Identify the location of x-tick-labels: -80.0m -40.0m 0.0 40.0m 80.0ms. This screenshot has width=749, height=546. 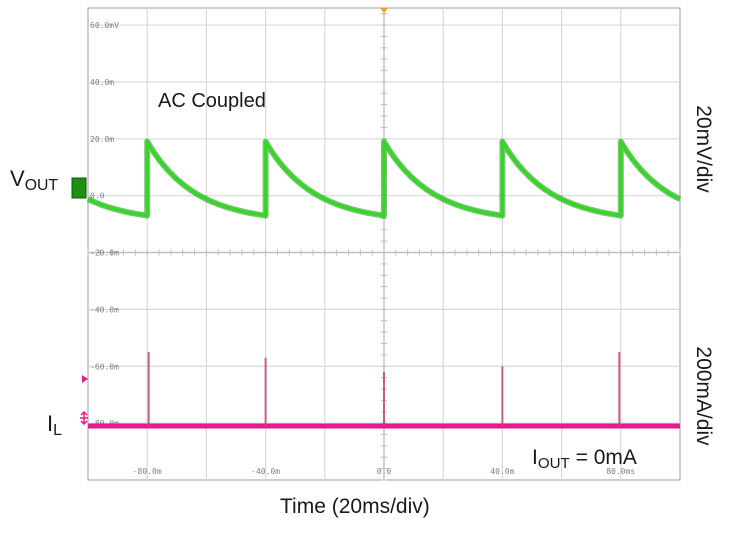
(384, 471).